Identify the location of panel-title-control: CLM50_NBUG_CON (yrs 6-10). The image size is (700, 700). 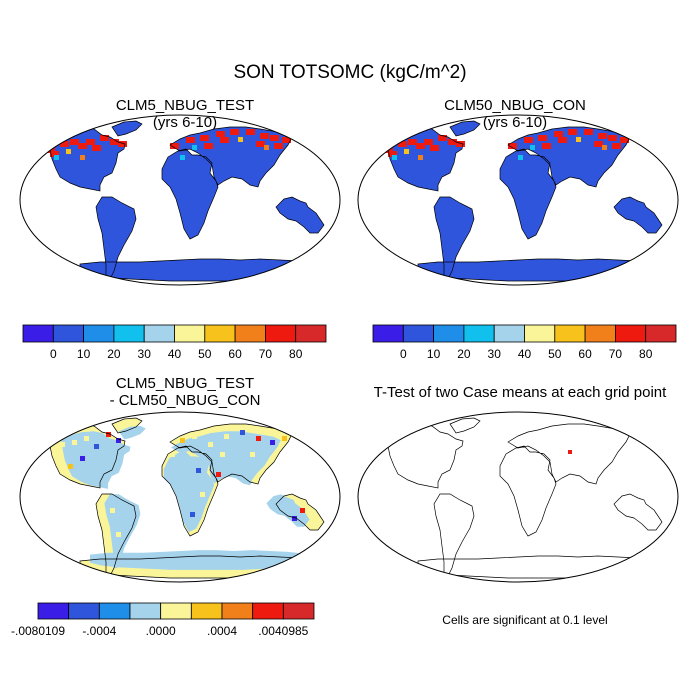
(515, 114).